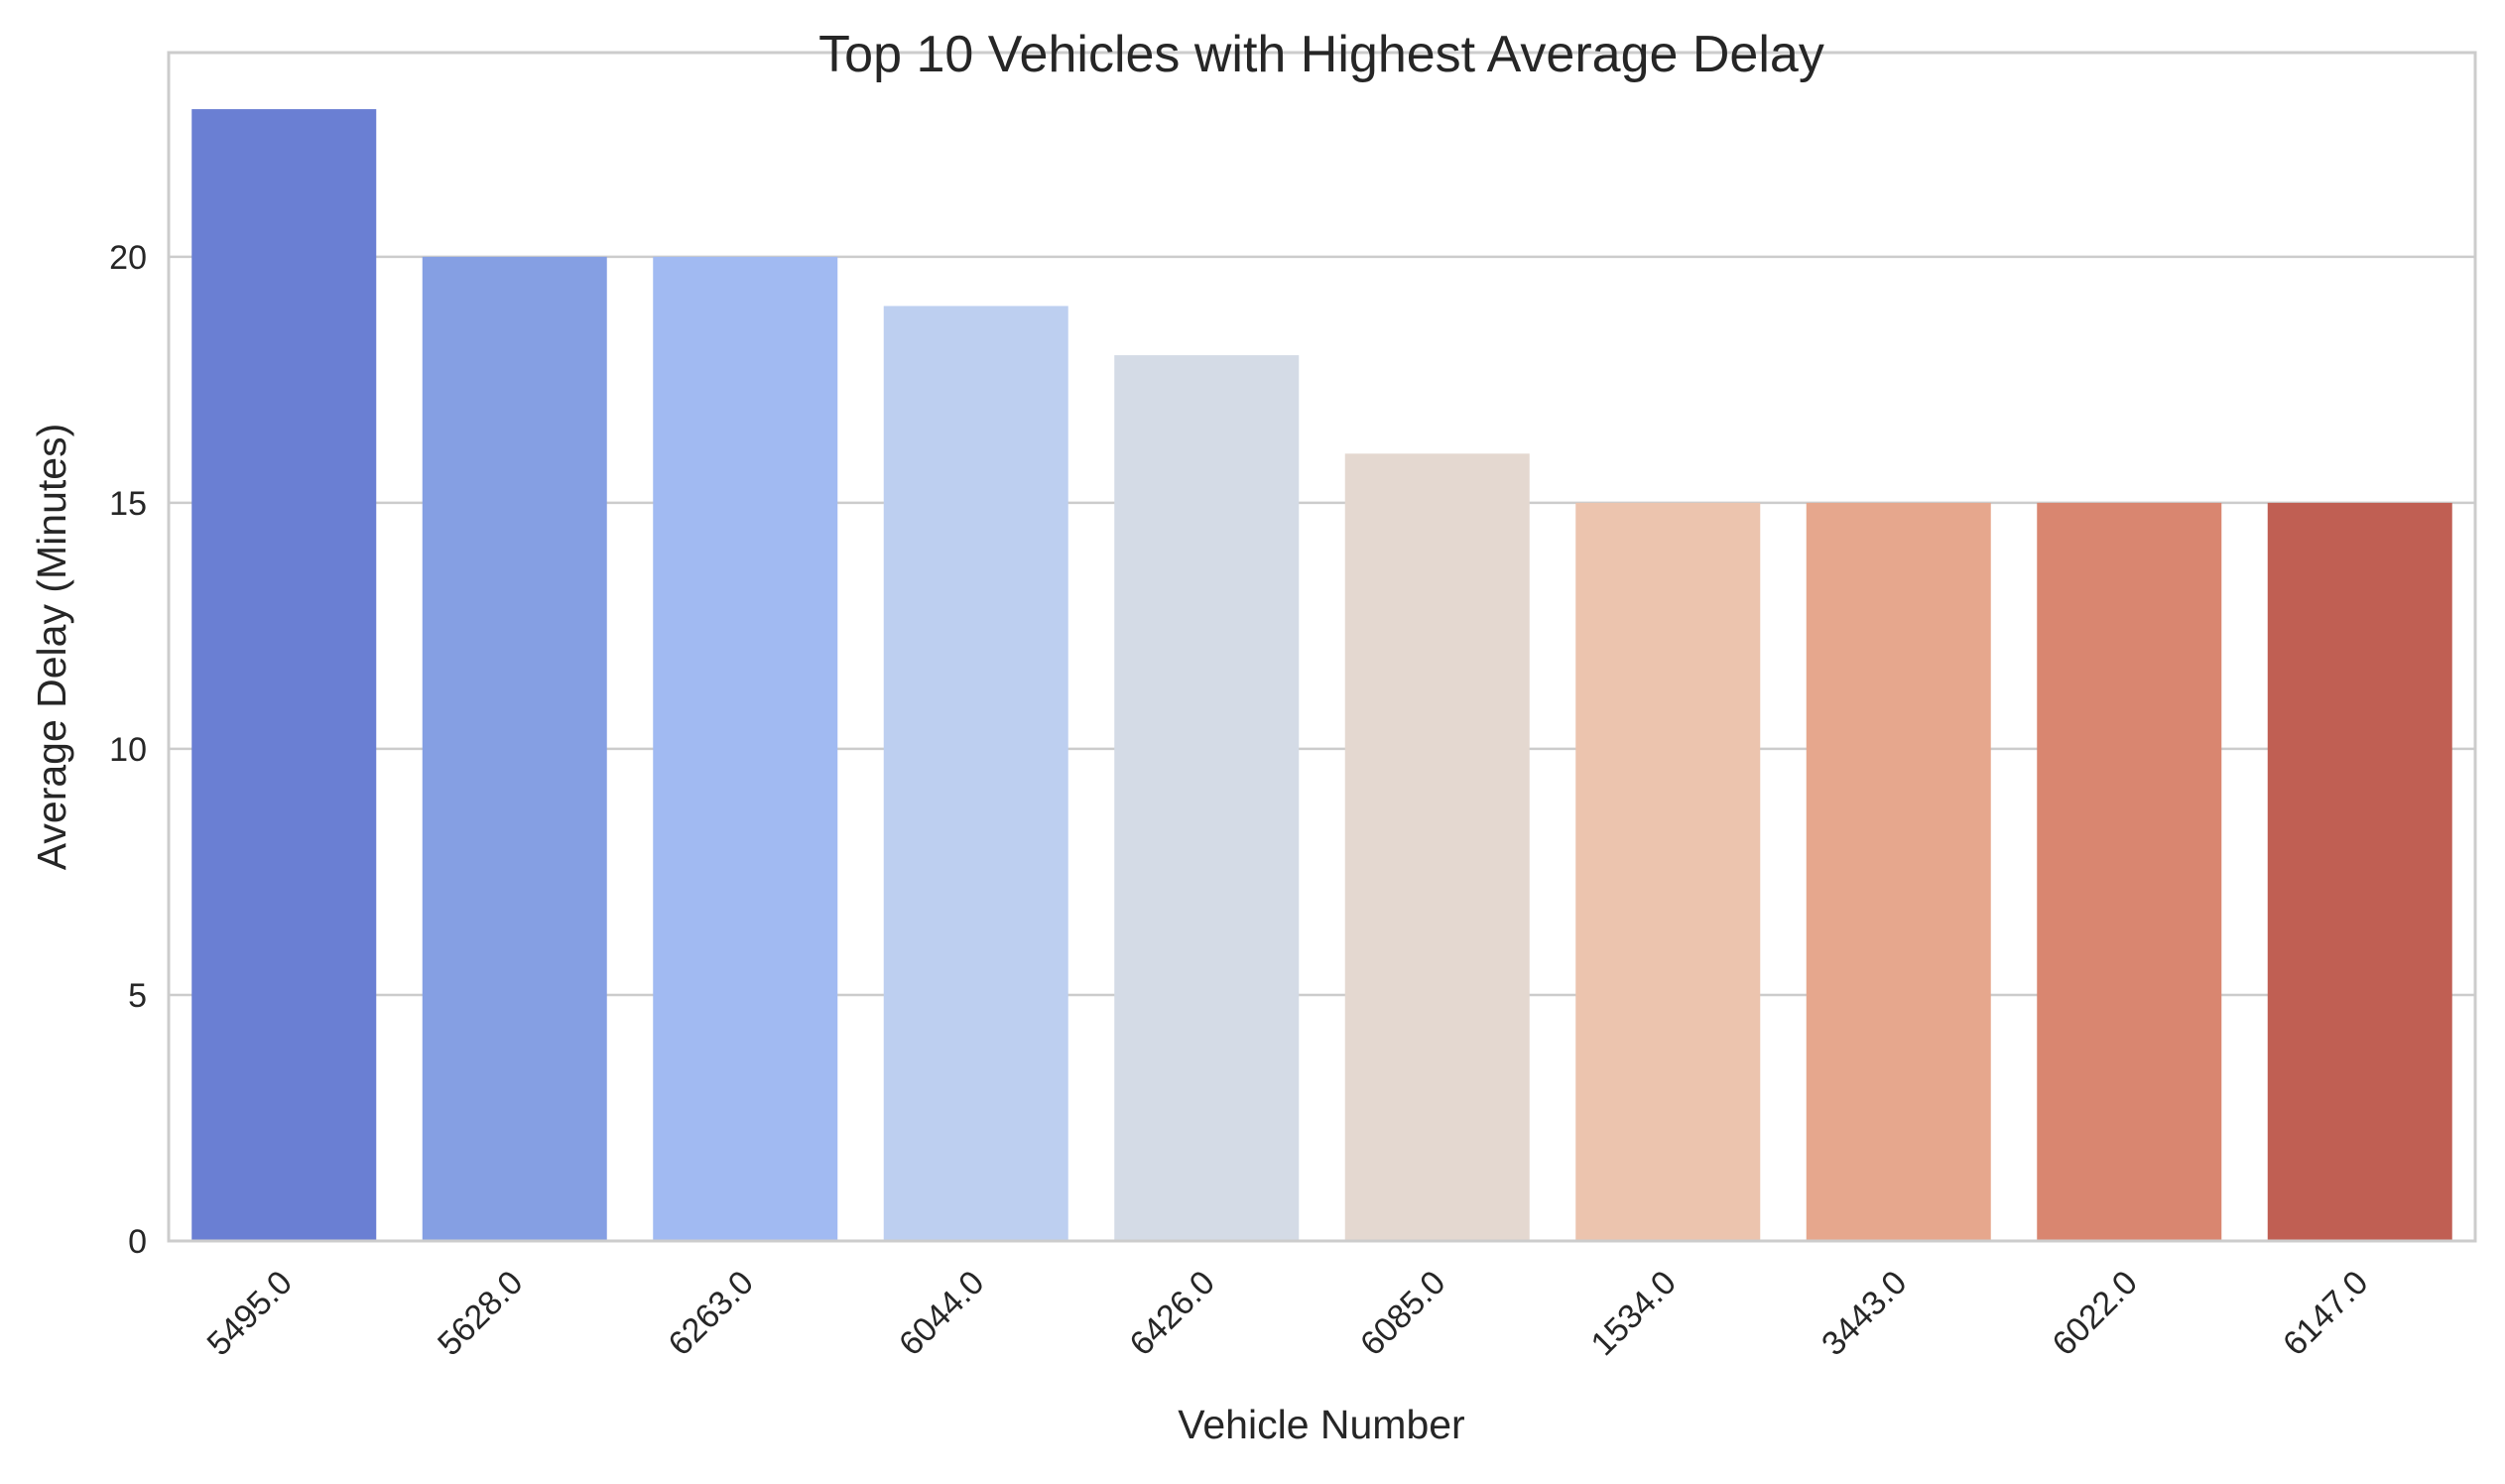 This screenshot has height=1484, width=2505. I want to click on bar-6085.0, so click(1437, 847).